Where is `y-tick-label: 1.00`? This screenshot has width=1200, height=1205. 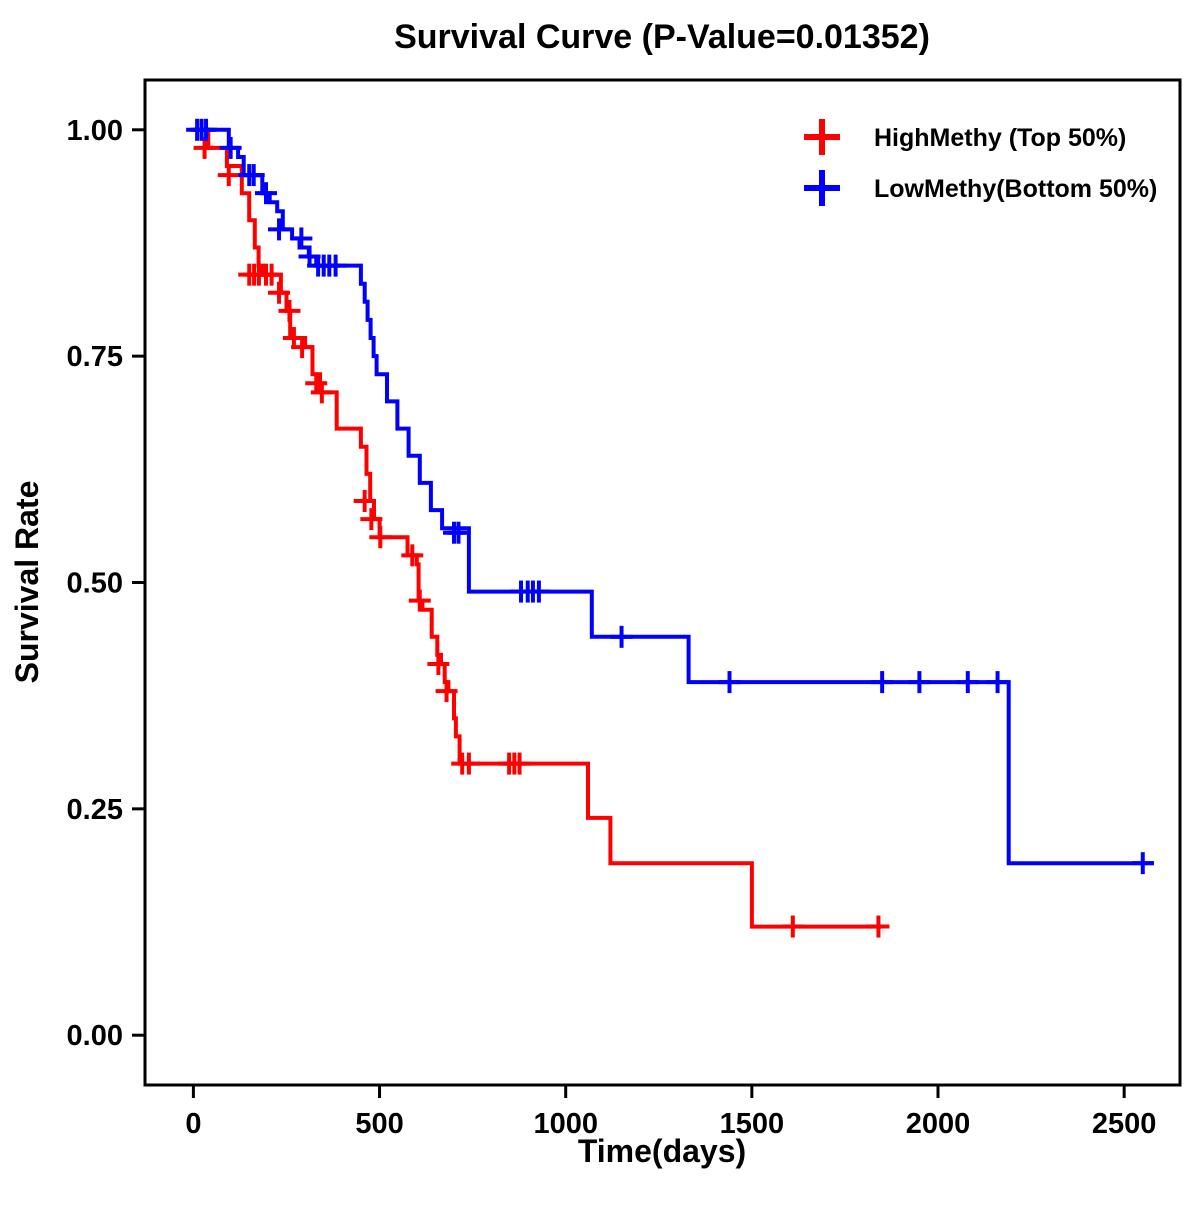 y-tick-label: 1.00 is located at coordinates (95, 131).